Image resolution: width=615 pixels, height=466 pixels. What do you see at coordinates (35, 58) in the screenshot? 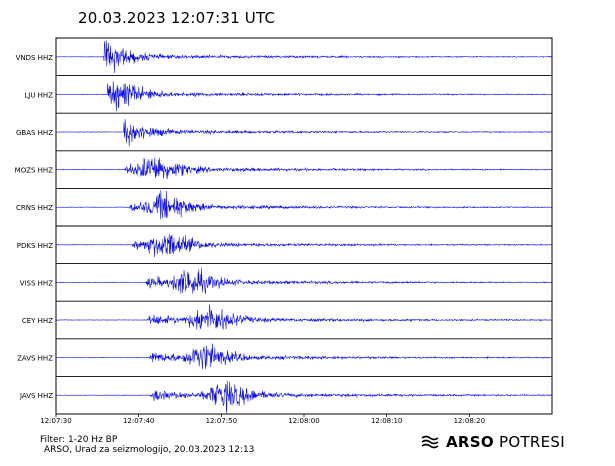
I see `station-label: VNDS HHZ` at bounding box center [35, 58].